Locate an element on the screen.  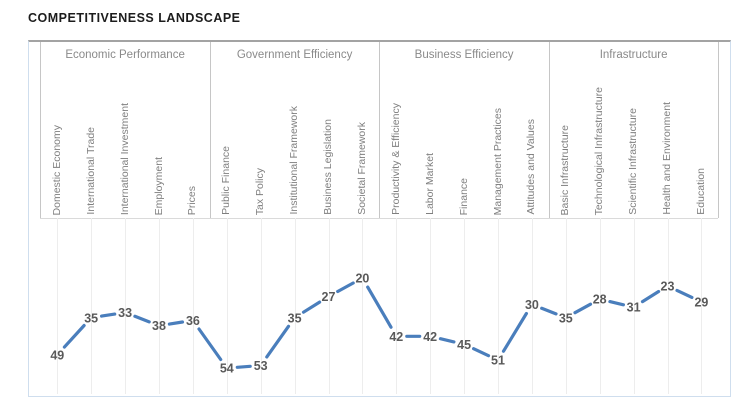
rank-data-label-productivity-efficiency: 42 is located at coordinates (396, 337).